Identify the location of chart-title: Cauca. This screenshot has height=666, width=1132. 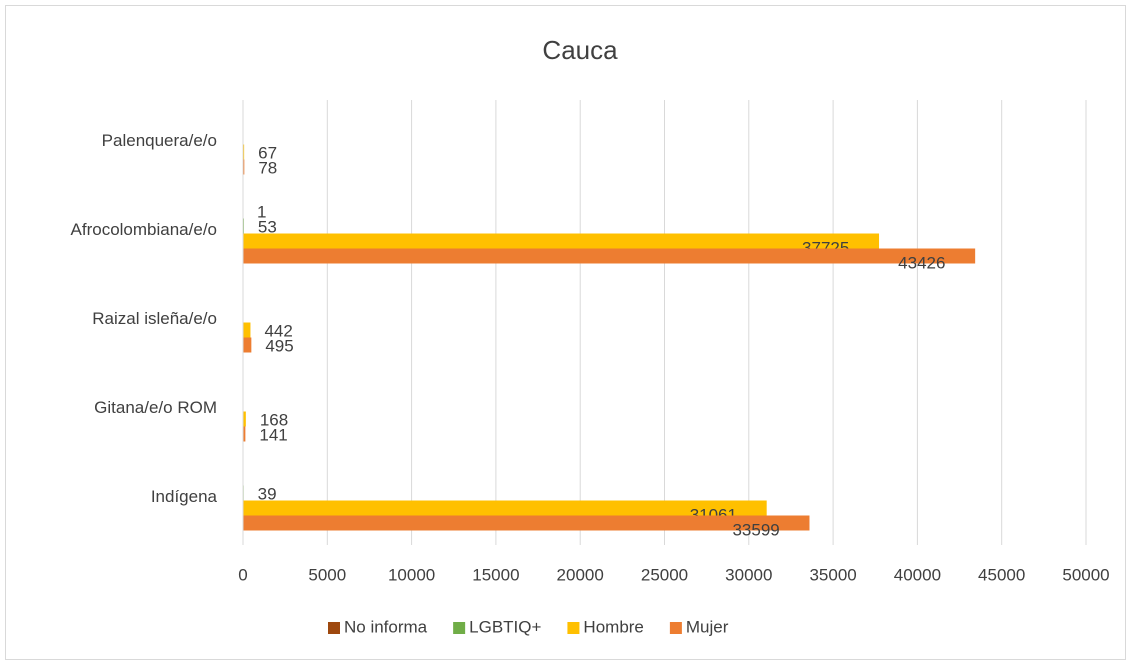
(580, 50).